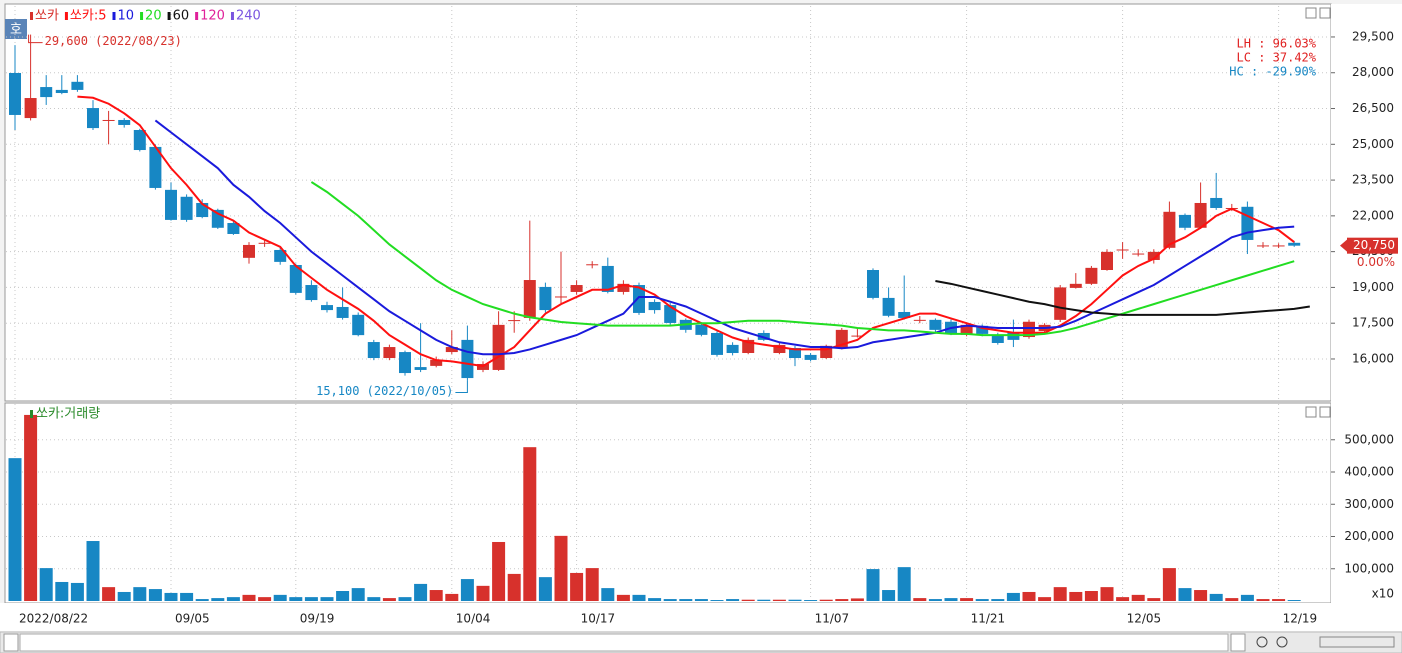 This screenshot has height=653, width=1402. I want to click on change-label: 0.00%, so click(1376, 262).